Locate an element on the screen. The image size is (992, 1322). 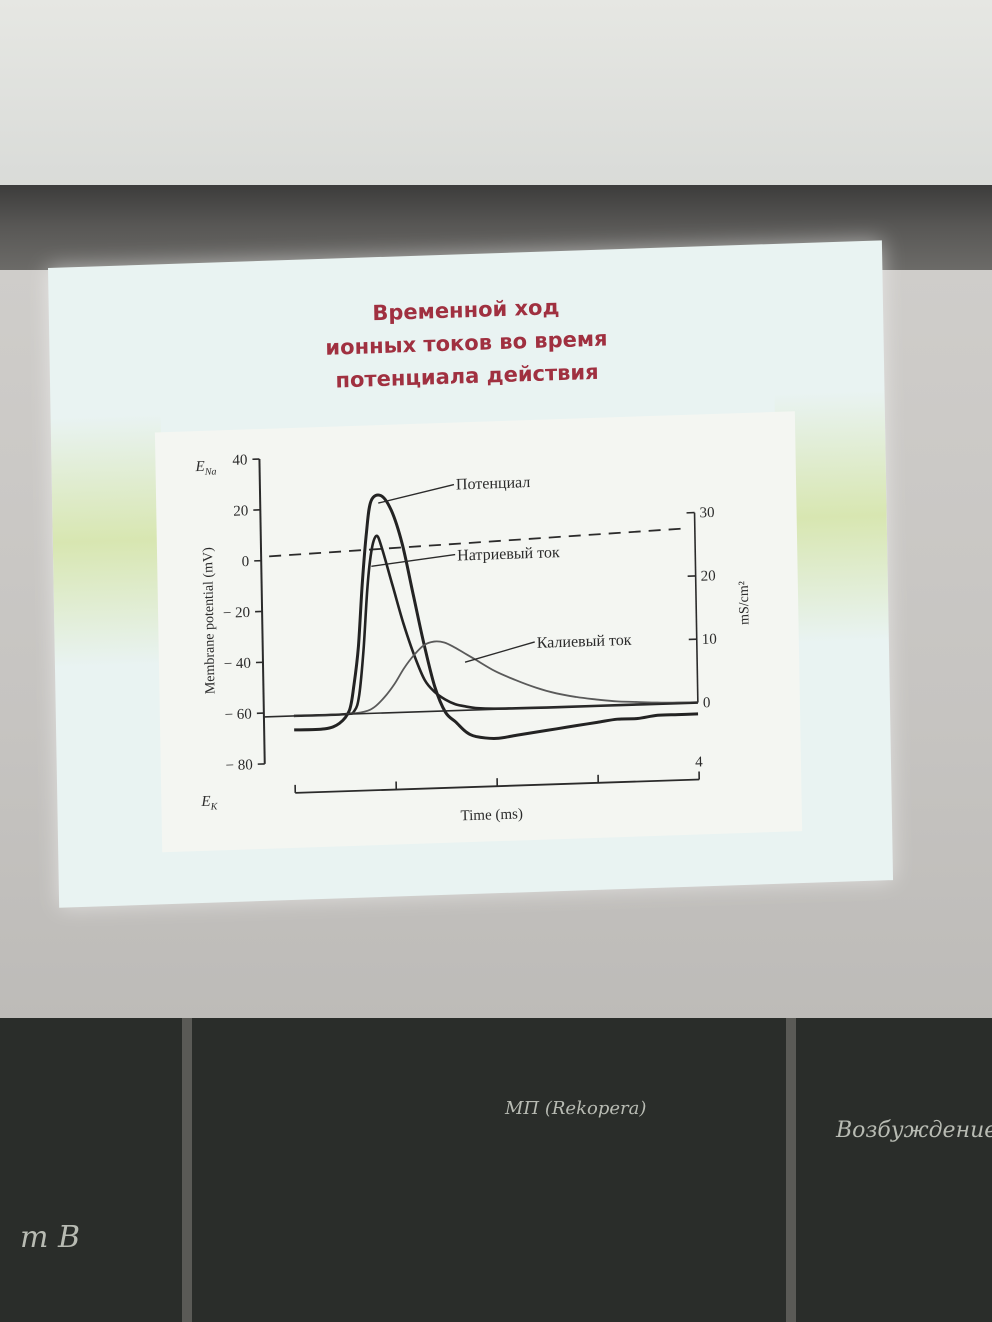
right-axis-label: mS/cm² is located at coordinates (745, 603).